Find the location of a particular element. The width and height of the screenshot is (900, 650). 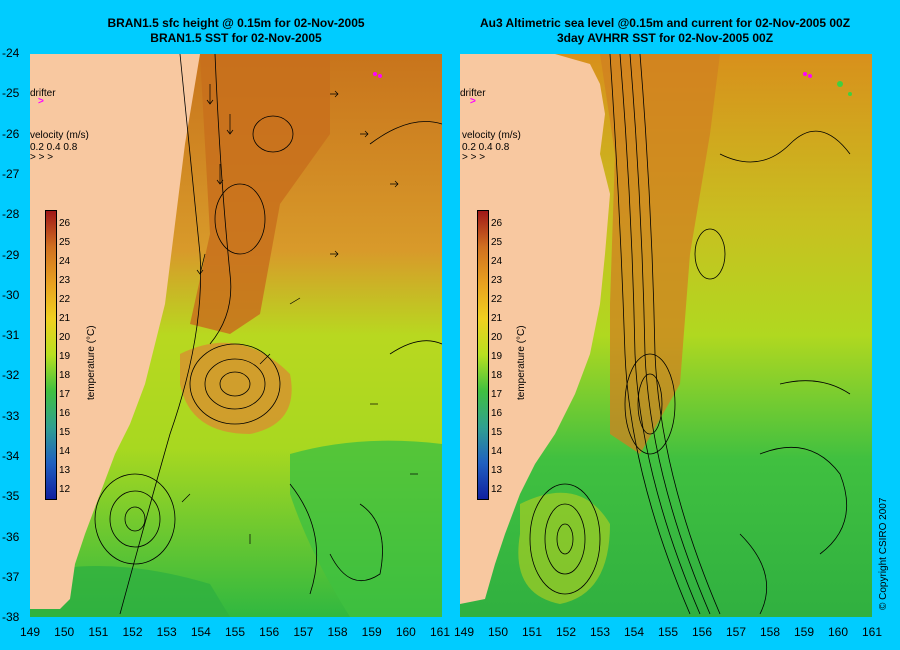

x-tick-label: 154 is located at coordinates (200, 632).